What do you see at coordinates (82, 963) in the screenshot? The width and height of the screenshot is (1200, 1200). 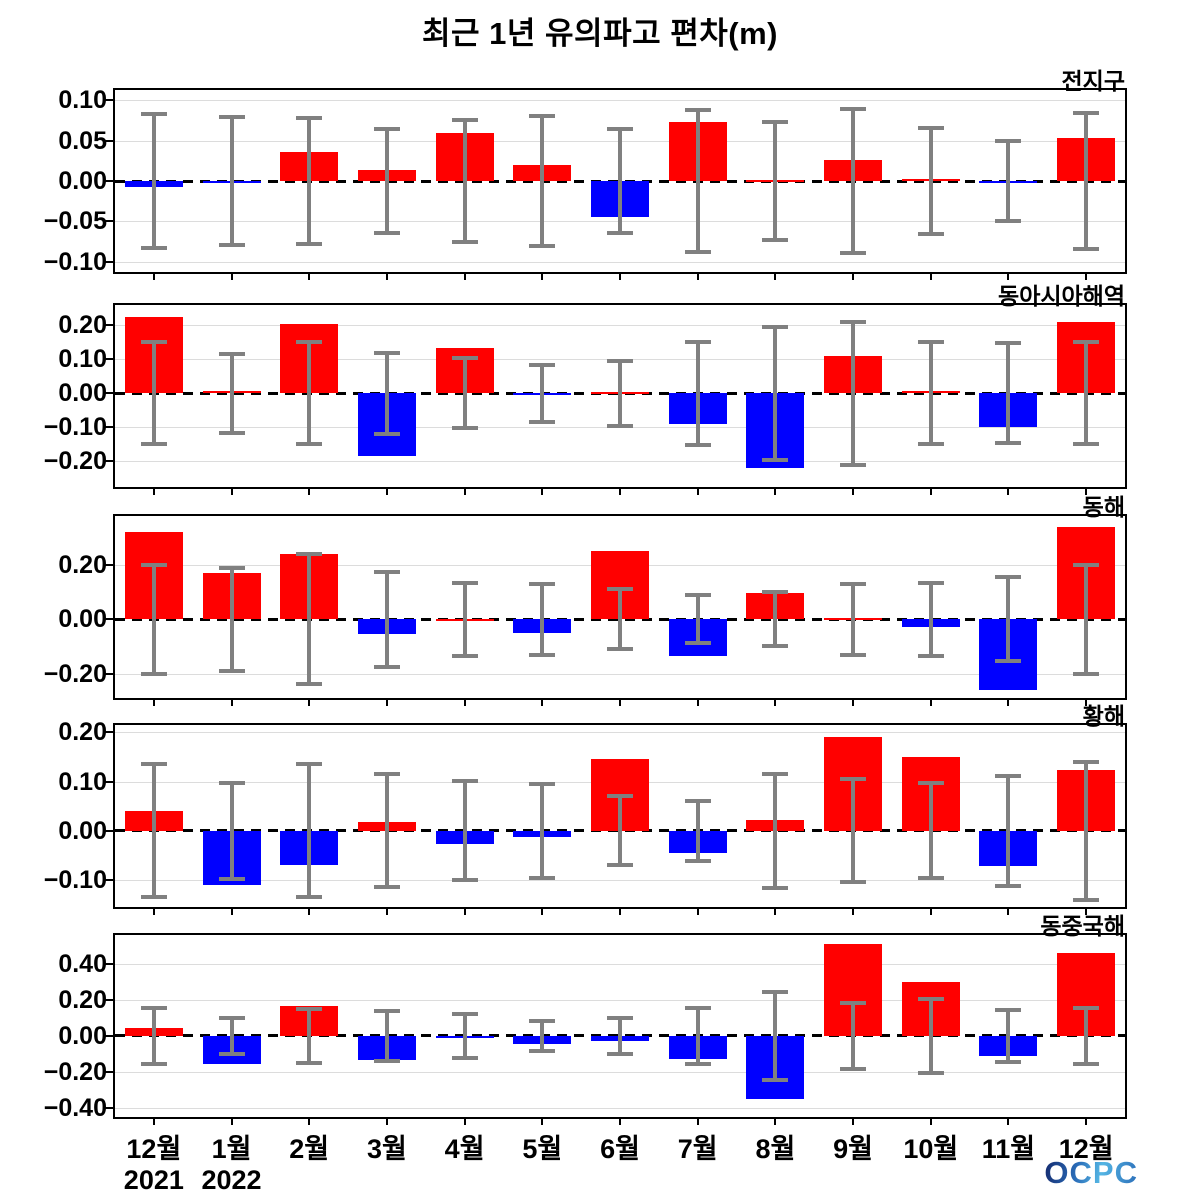 I see `y-tick-label: 0.40` at bounding box center [82, 963].